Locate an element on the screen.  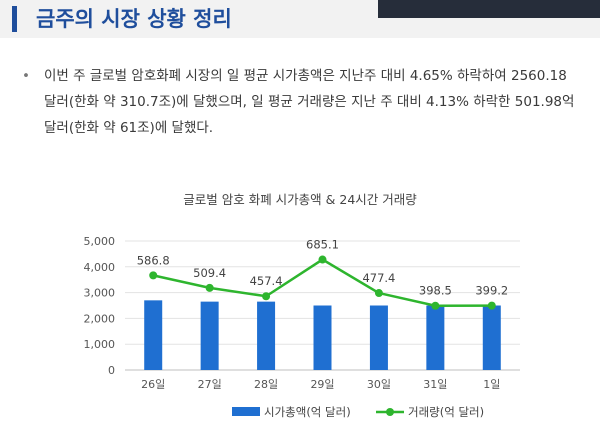
legend-swatch-bar is located at coordinates (246, 411).